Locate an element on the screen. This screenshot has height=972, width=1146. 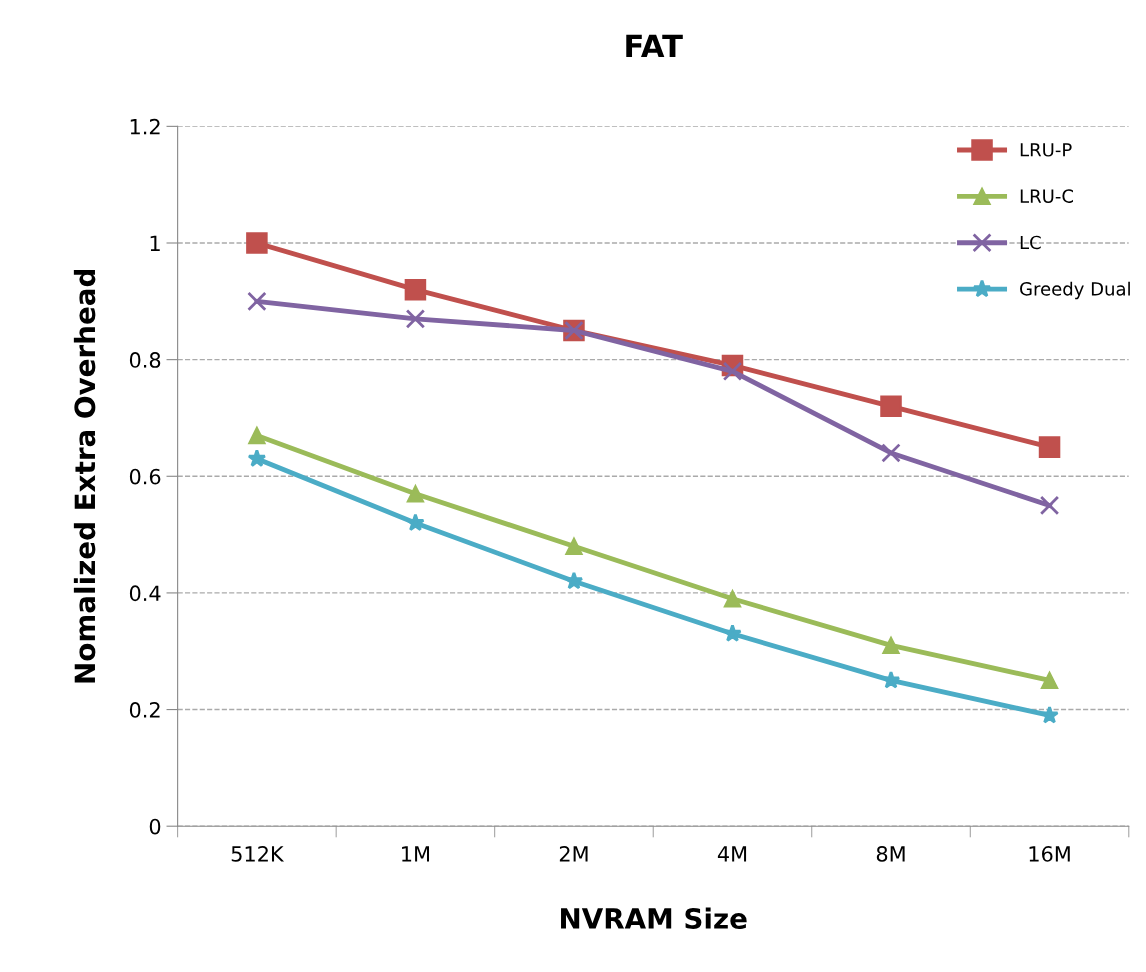
x-tick-label: 8M is located at coordinates (890, 854).